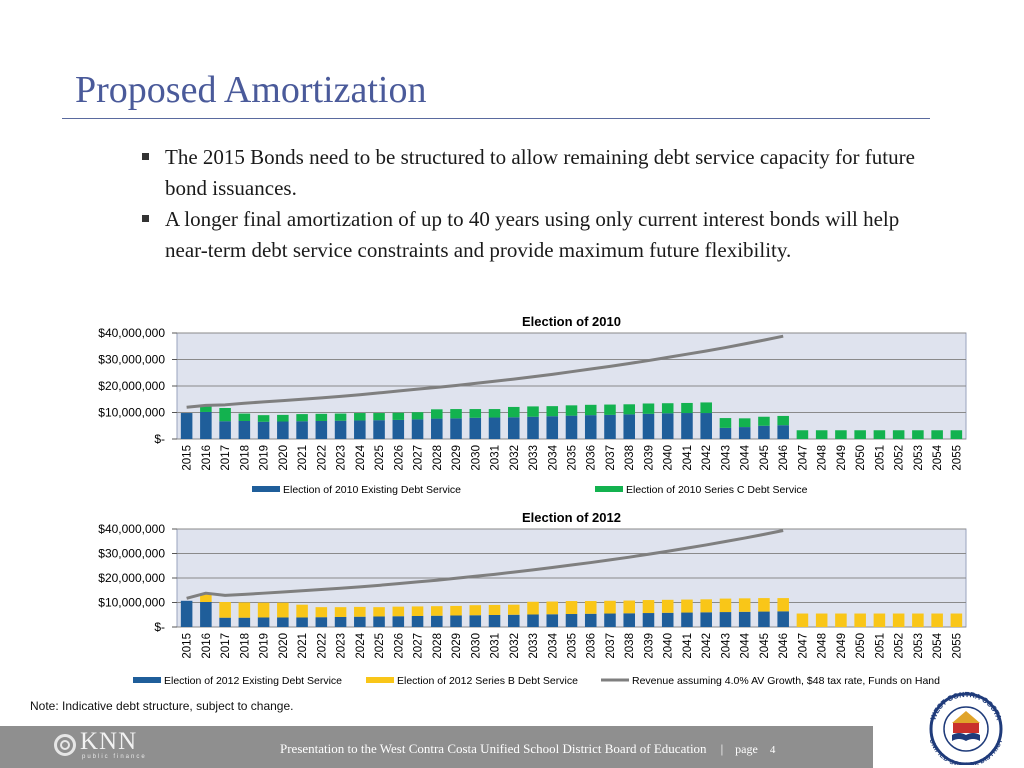 This screenshot has width=1024, height=768. I want to click on bar-existing-2015, so click(186, 426).